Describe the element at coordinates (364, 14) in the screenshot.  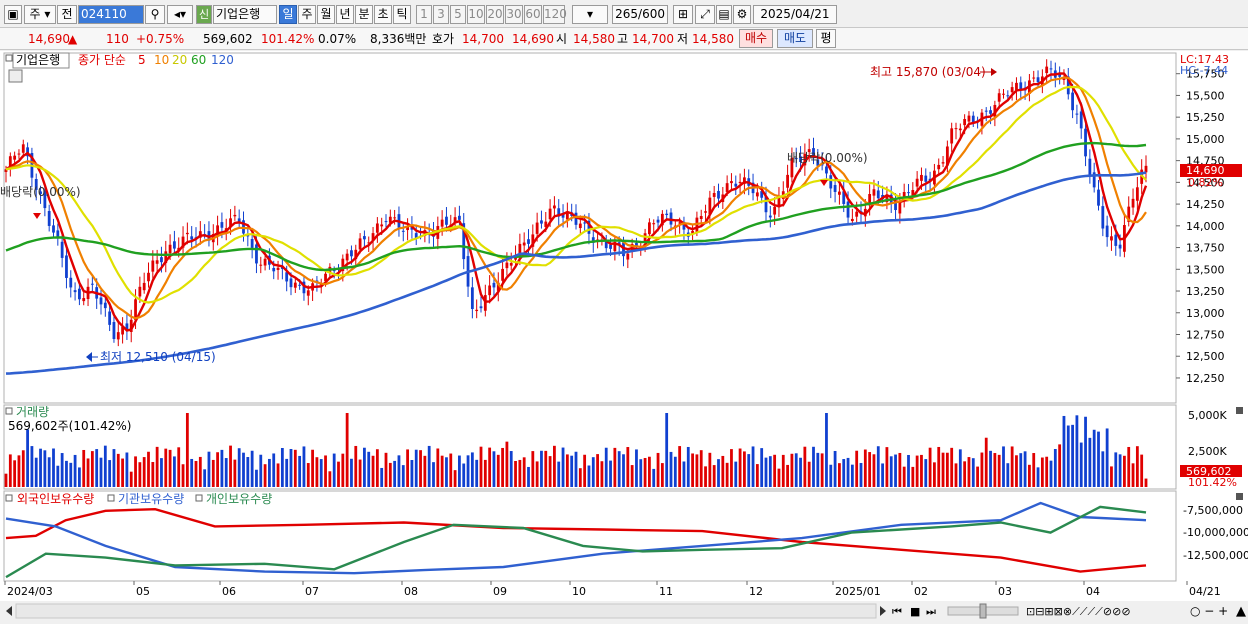
I see `period-tab-4: 분` at that location.